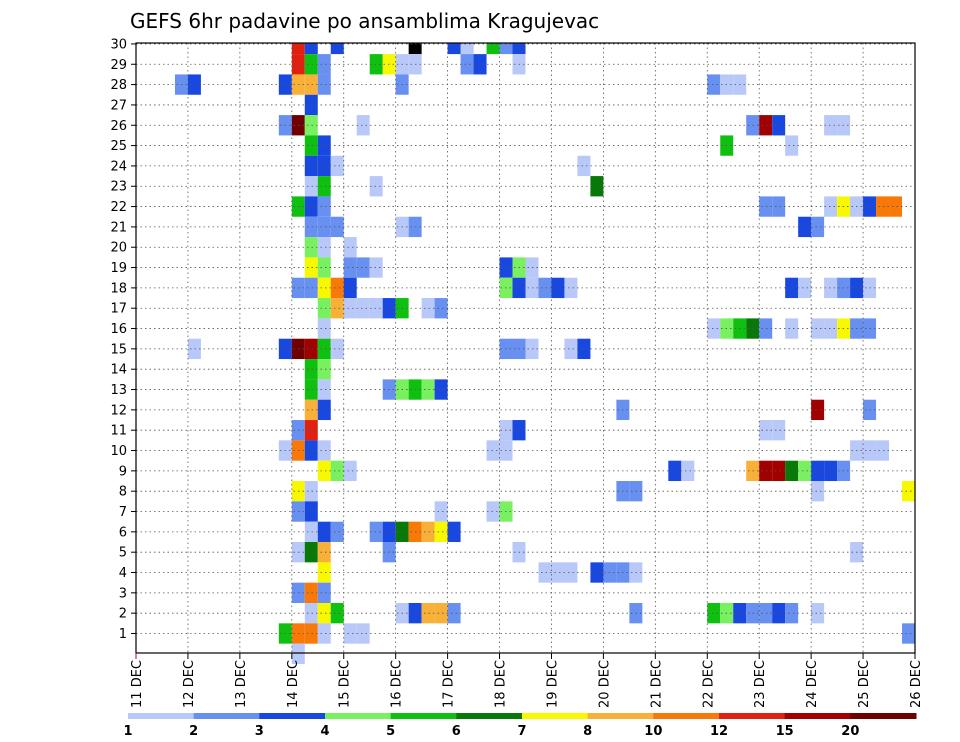 The image size is (960, 742). I want to click on y-tick-label: 1, so click(123, 634).